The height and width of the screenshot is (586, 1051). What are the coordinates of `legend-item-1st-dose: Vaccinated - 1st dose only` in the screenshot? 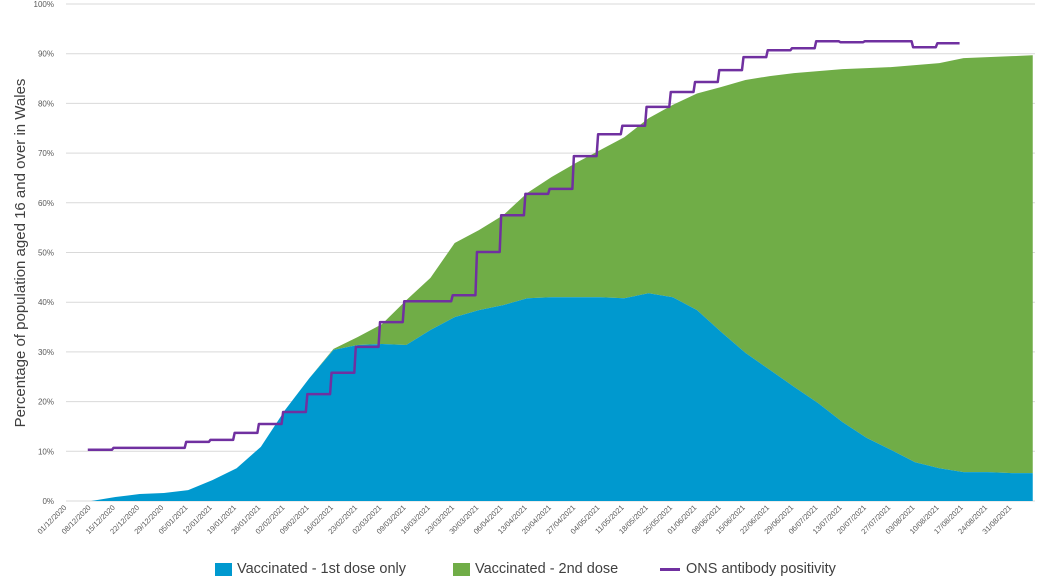 It's located at (310, 569).